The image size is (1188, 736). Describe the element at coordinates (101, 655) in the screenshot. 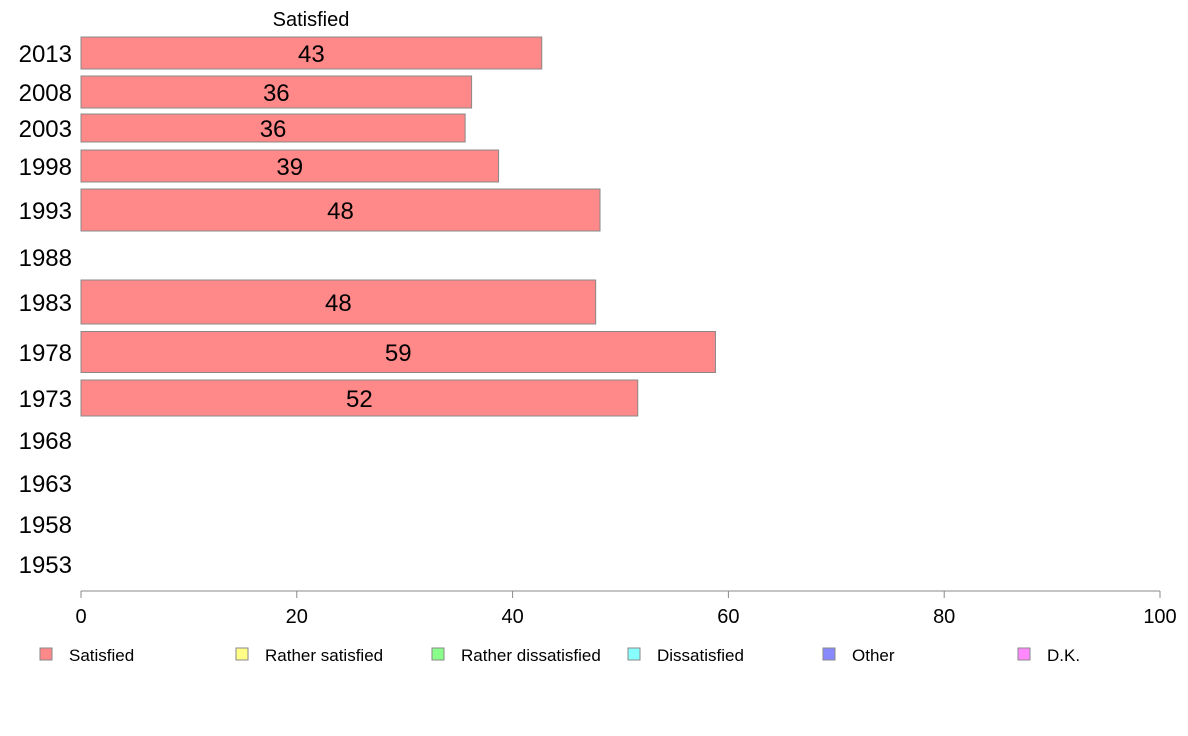

I see `legend-label-1: Satisfied` at that location.